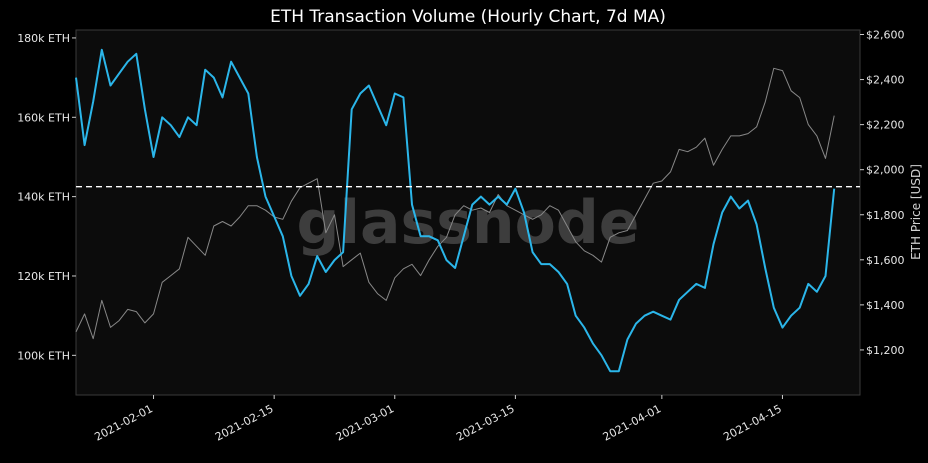 This screenshot has width=928, height=463. I want to click on right-tick-label: $1,200, so click(885, 350).